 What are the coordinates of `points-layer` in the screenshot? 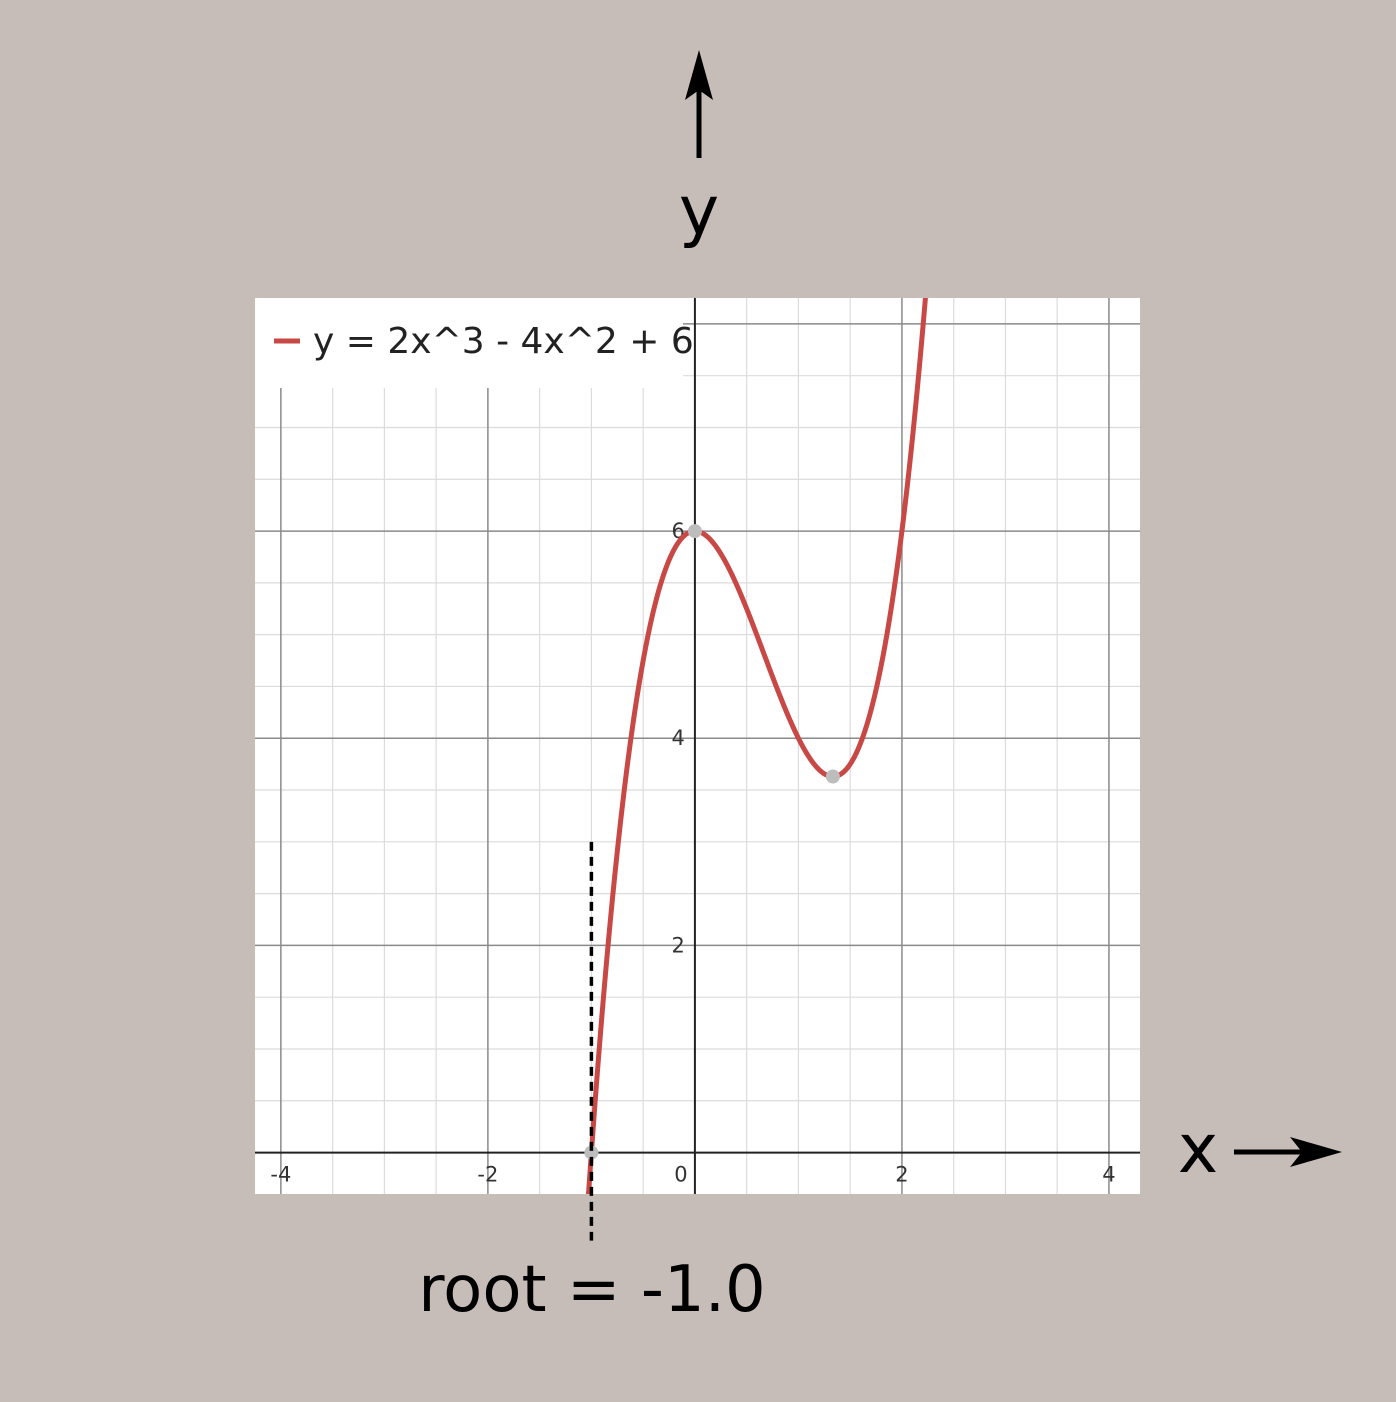 It's located at (712, 842).